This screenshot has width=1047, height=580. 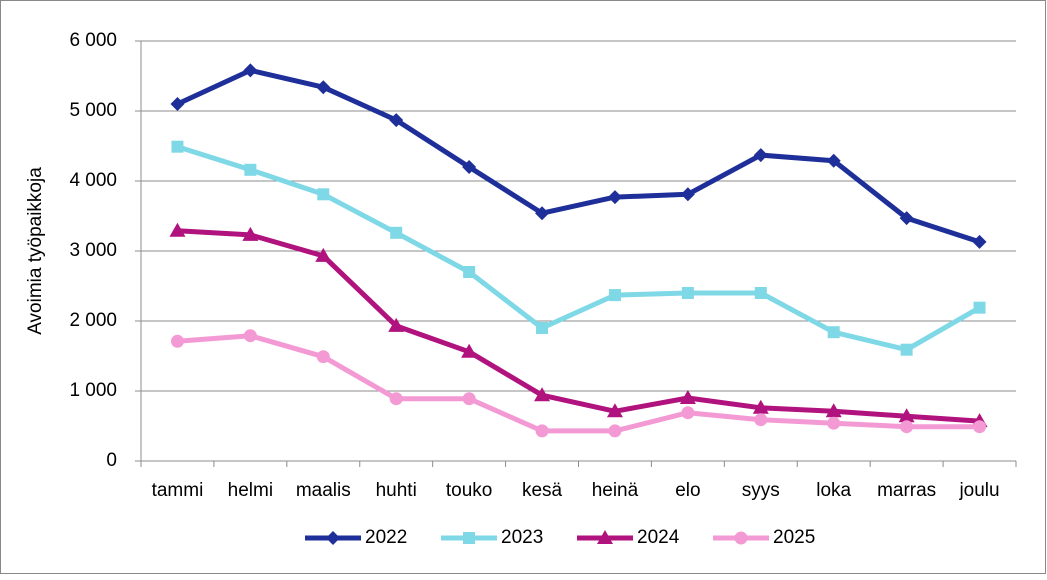 What do you see at coordinates (93, 40) in the screenshot?
I see `y-tick-label: 6 000` at bounding box center [93, 40].